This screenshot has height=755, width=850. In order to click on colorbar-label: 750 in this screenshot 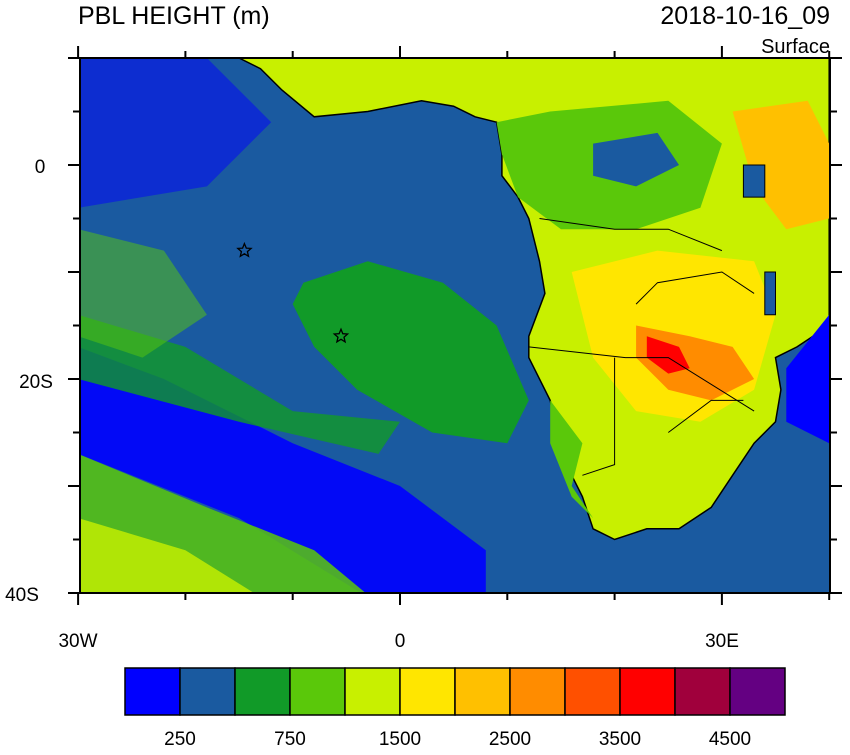, I will do `click(290, 739)`.